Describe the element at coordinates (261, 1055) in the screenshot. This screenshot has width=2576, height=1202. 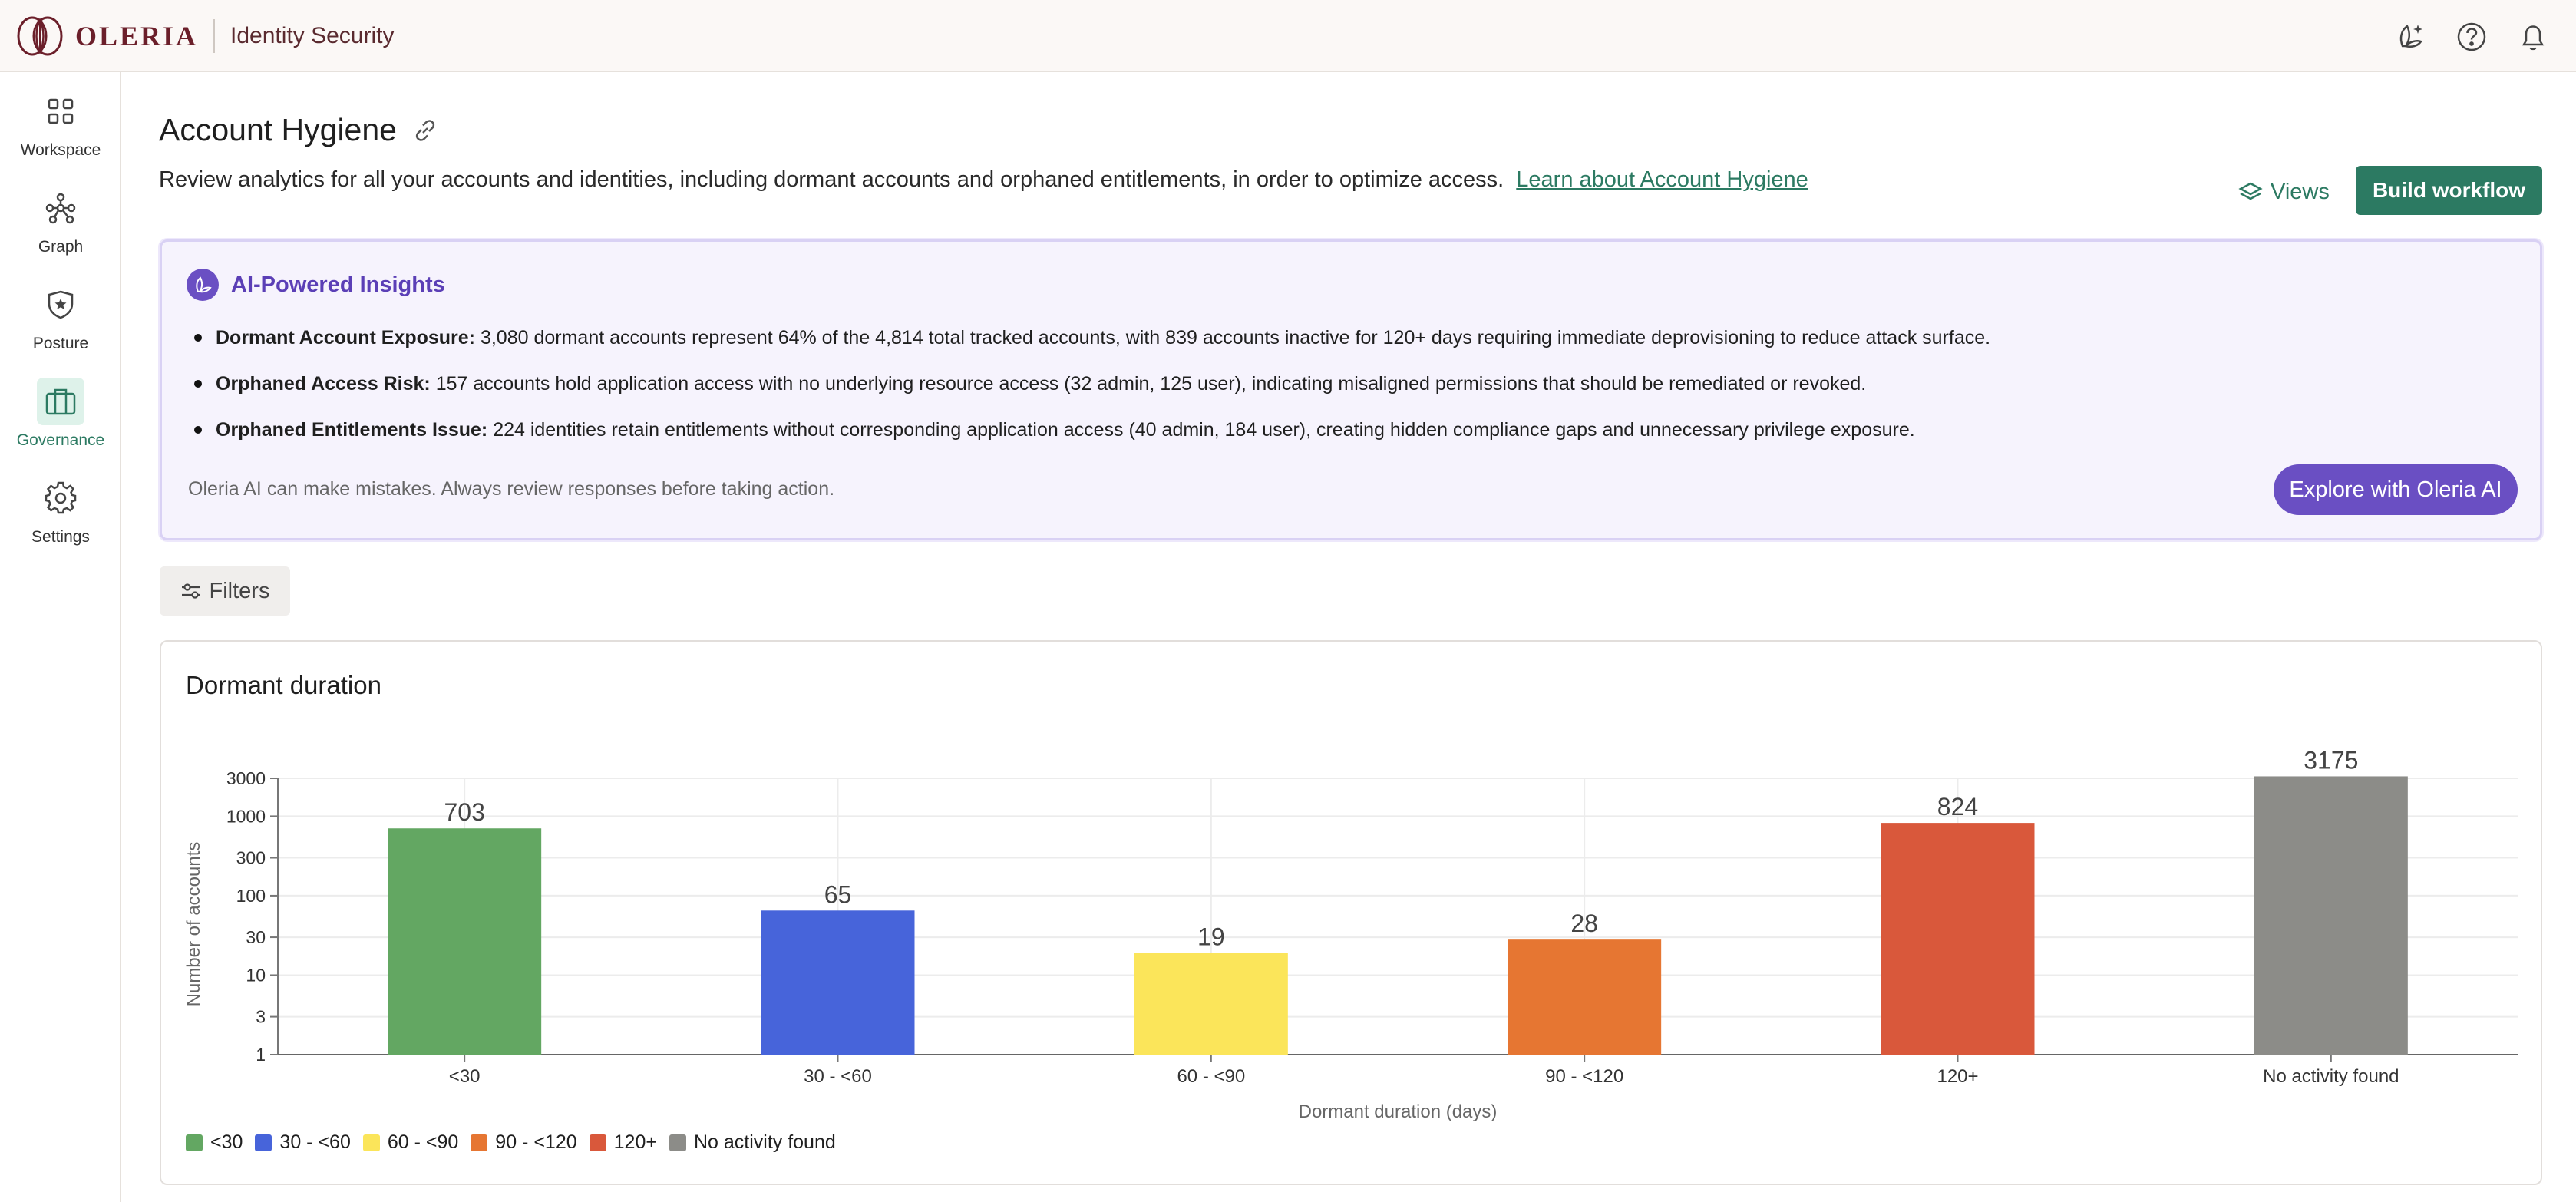
I see `y-tick-label: 1` at that location.